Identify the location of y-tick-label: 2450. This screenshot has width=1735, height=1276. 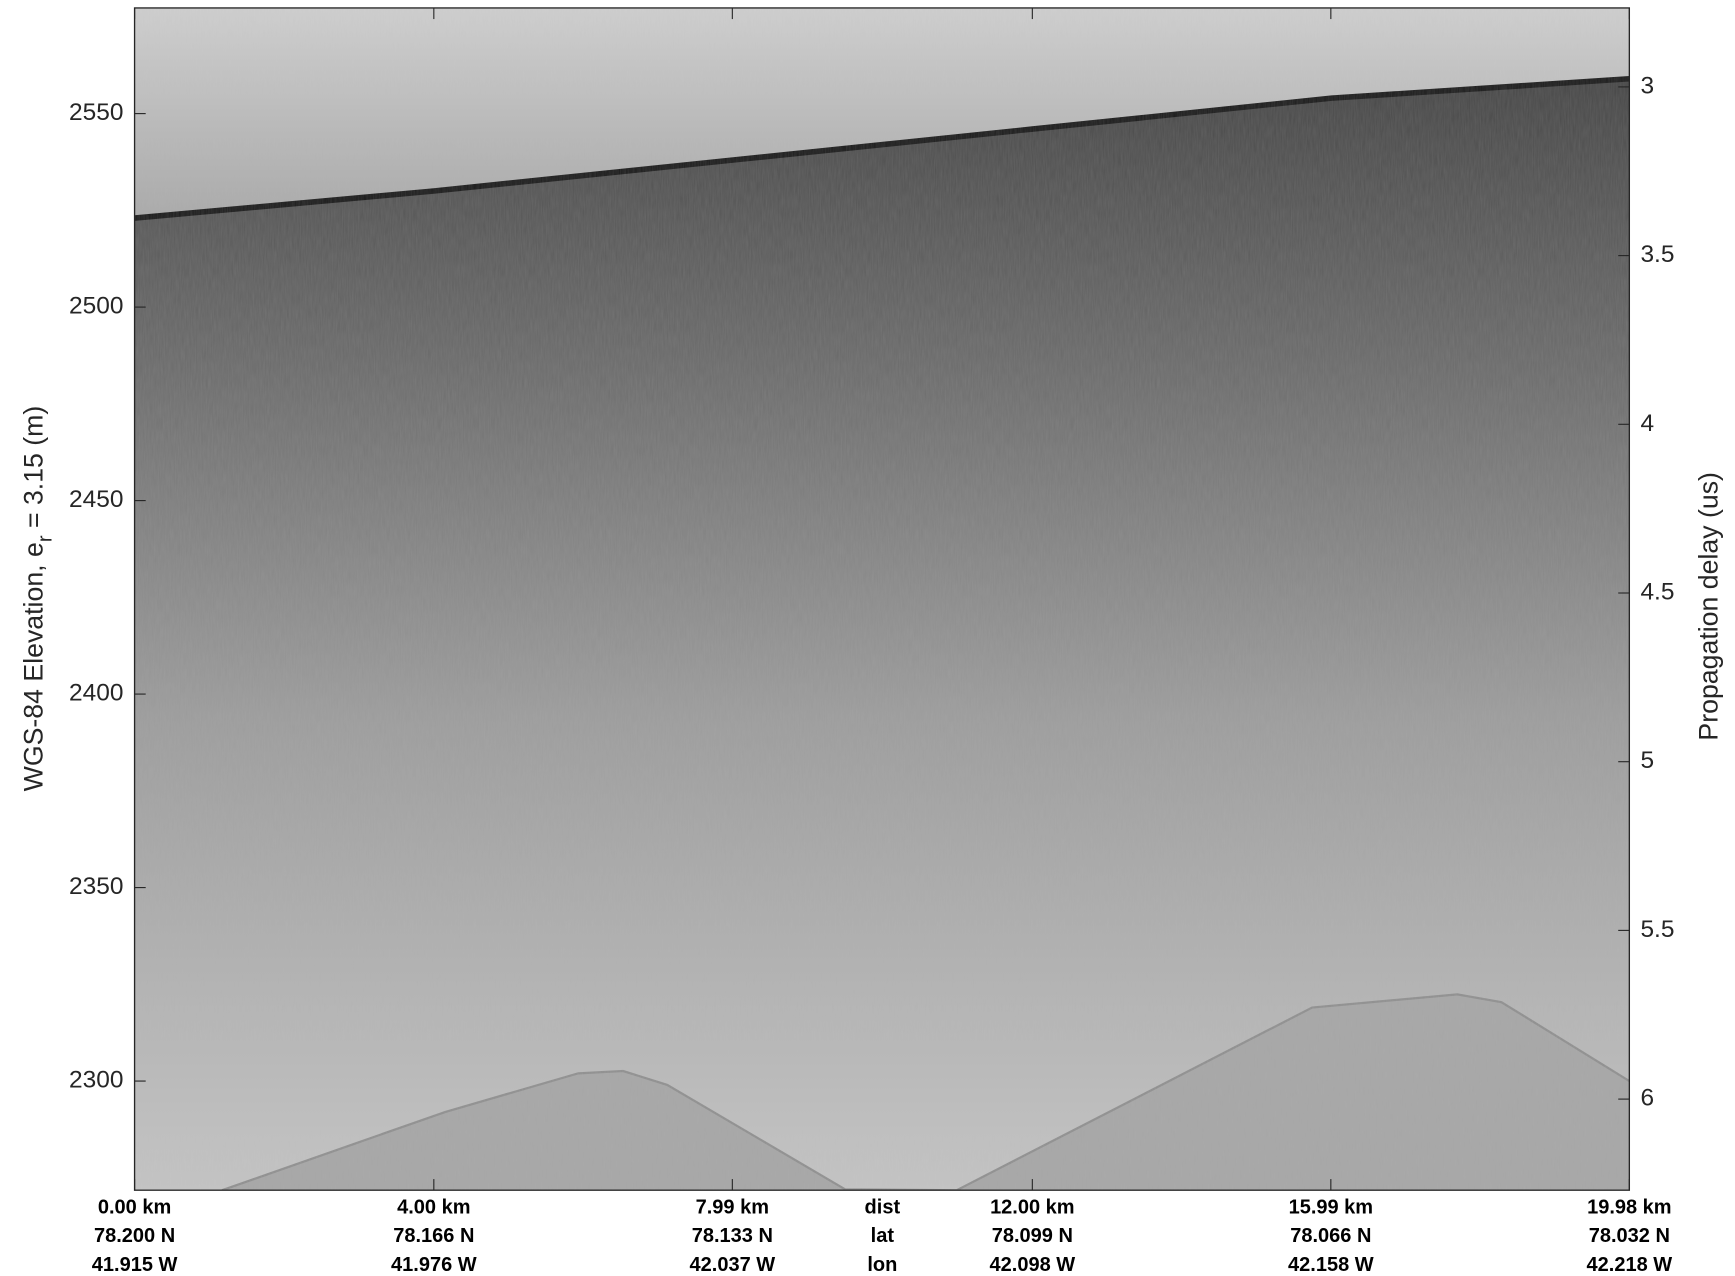
(96, 499).